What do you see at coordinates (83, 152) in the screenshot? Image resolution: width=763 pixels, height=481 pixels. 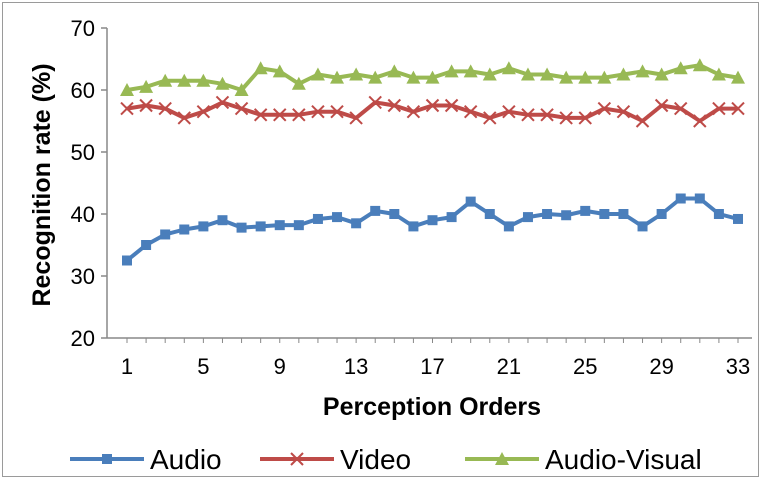 I see `y-tick-label: 50` at bounding box center [83, 152].